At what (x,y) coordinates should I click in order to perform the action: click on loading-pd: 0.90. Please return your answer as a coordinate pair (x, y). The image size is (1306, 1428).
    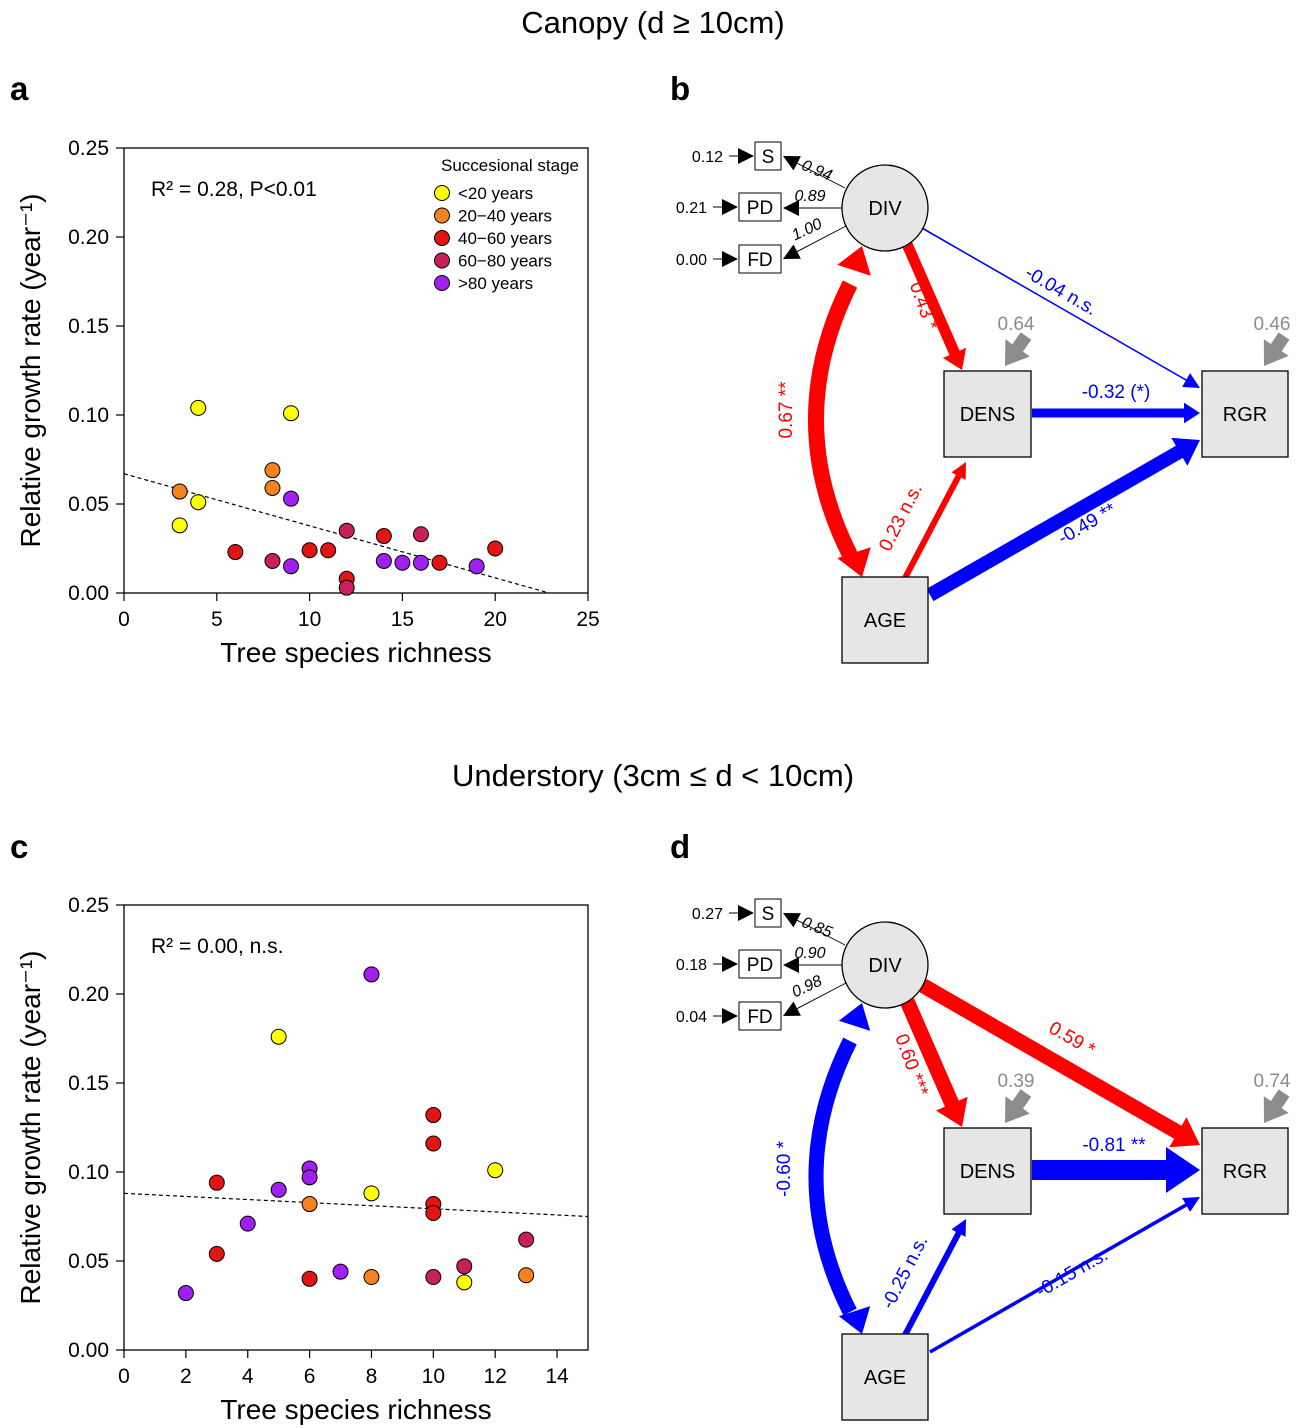
    Looking at the image, I should click on (809, 953).